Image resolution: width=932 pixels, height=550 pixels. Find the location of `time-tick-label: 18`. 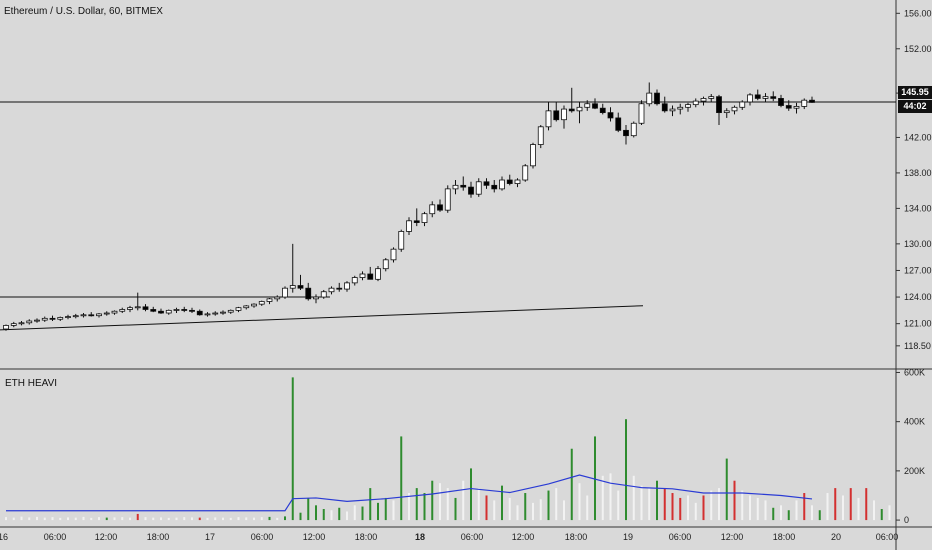

time-tick-label: 18 is located at coordinates (420, 537).